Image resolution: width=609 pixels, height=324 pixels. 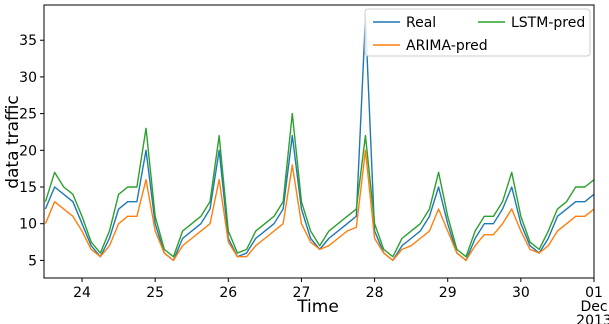 I want to click on x-tick-label-line: Dec, so click(x=593, y=307).